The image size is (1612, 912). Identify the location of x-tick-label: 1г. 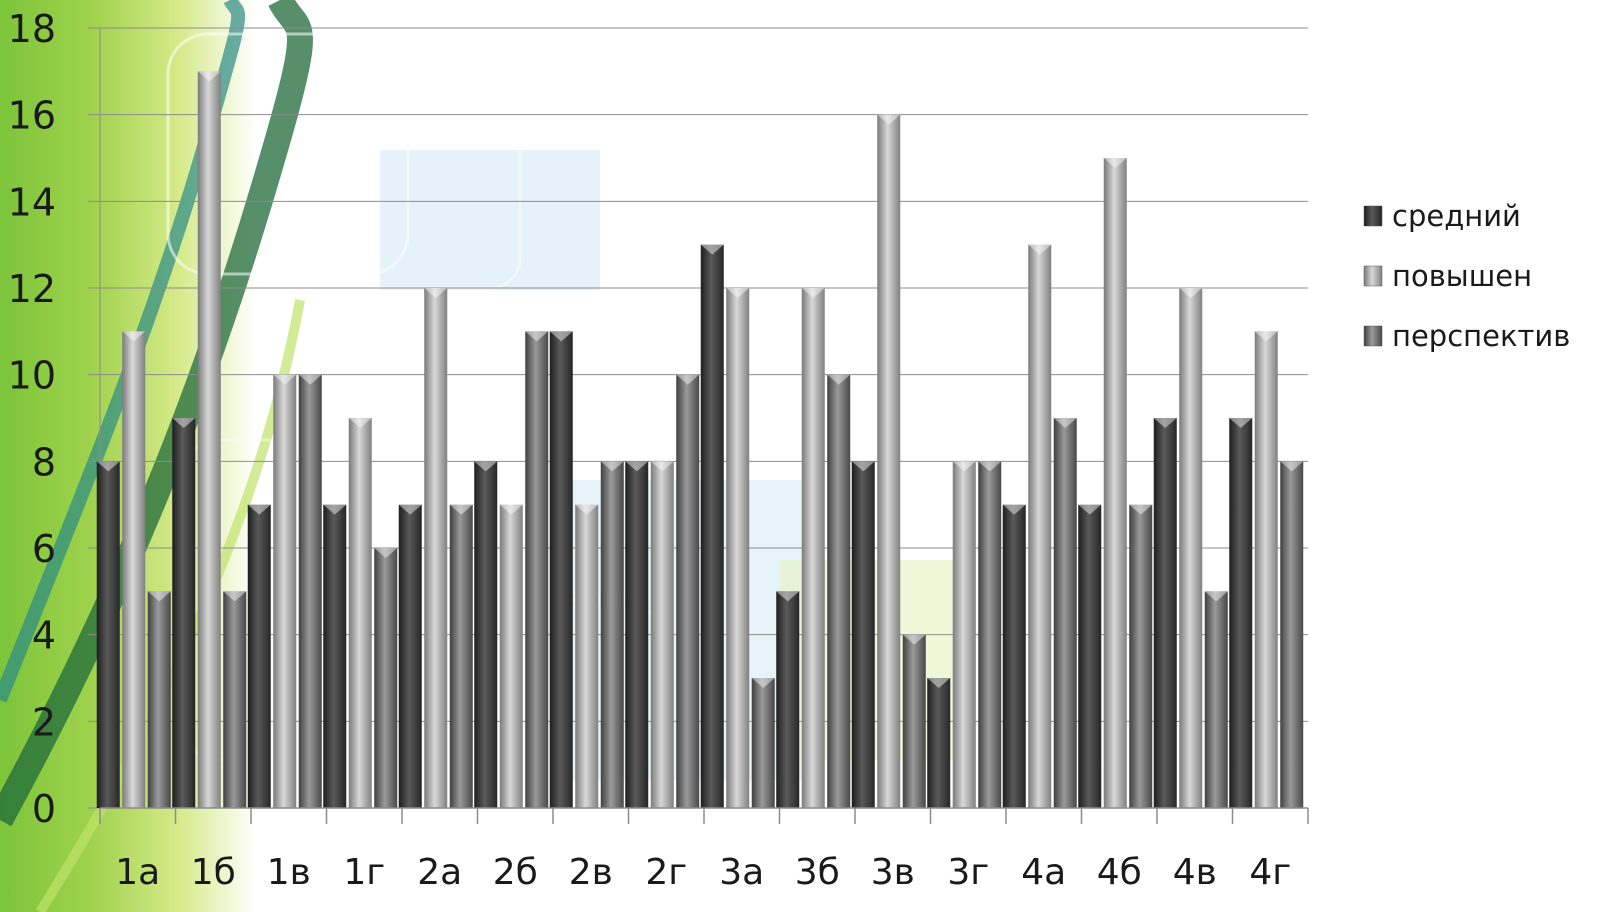
(364, 872).